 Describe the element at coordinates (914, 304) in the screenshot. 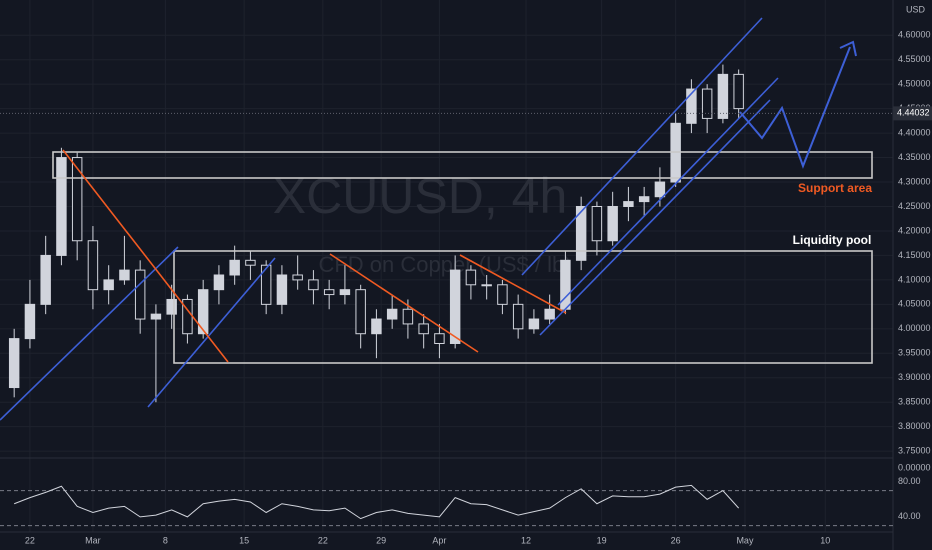

I see `y-tick-label: 4.05000` at that location.